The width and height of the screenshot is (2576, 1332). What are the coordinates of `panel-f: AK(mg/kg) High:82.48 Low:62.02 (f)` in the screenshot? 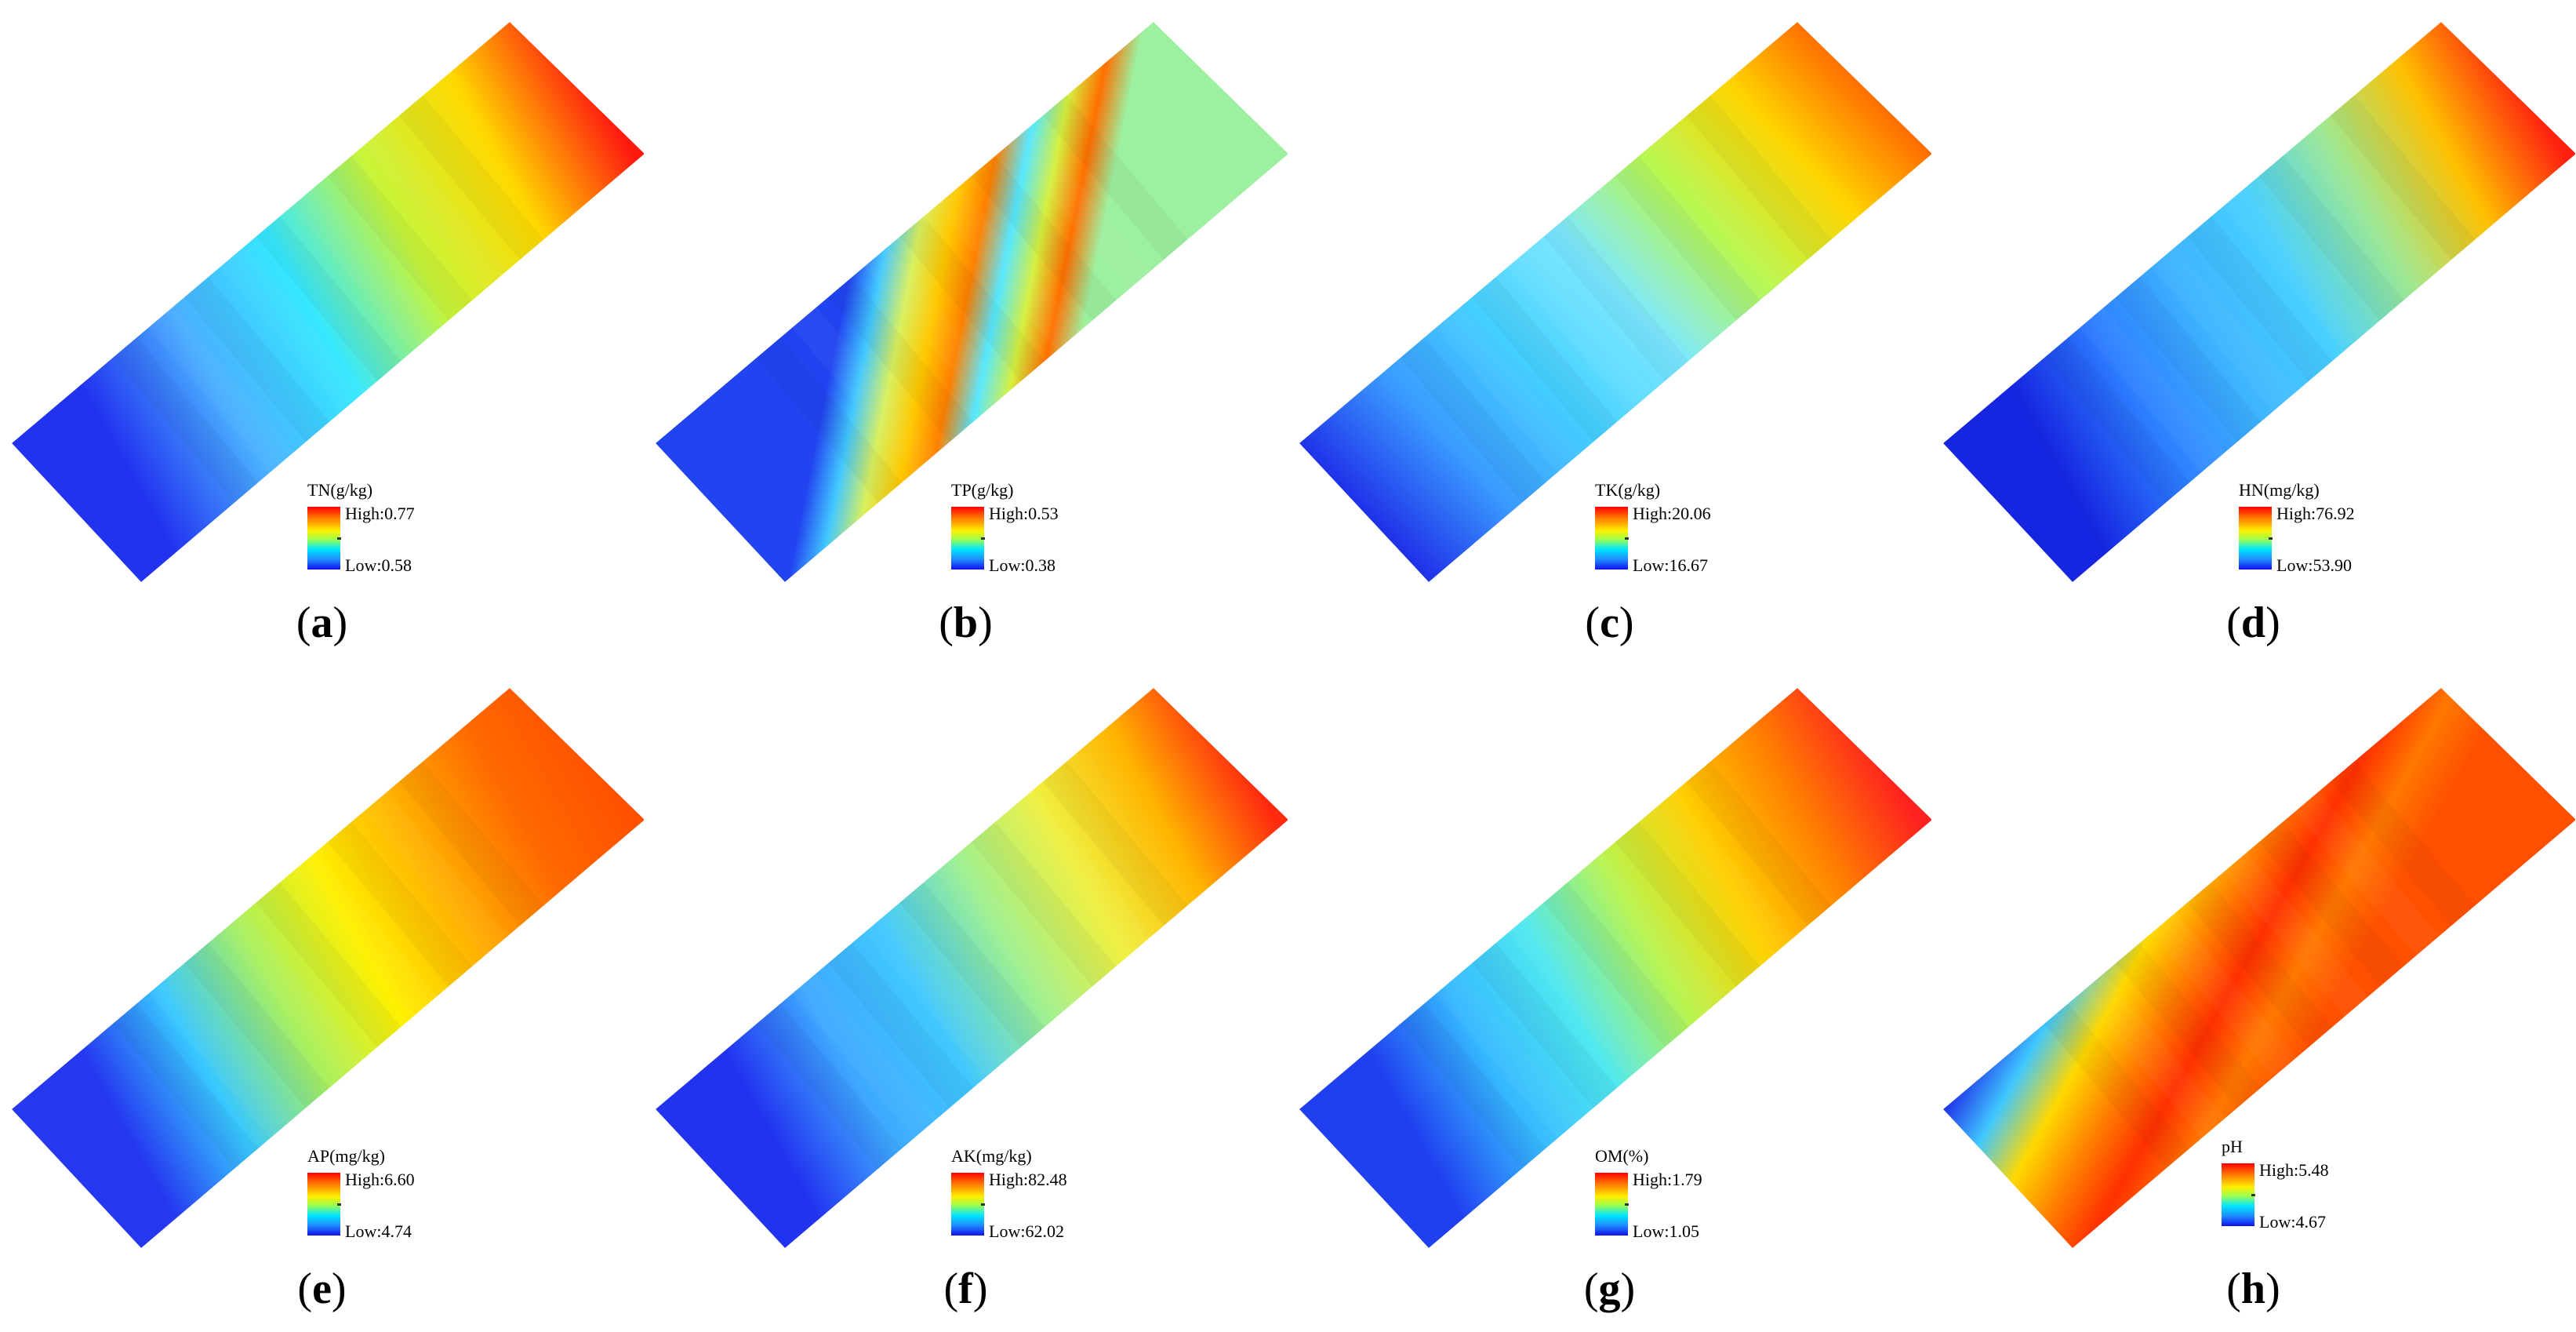 It's located at (966, 999).